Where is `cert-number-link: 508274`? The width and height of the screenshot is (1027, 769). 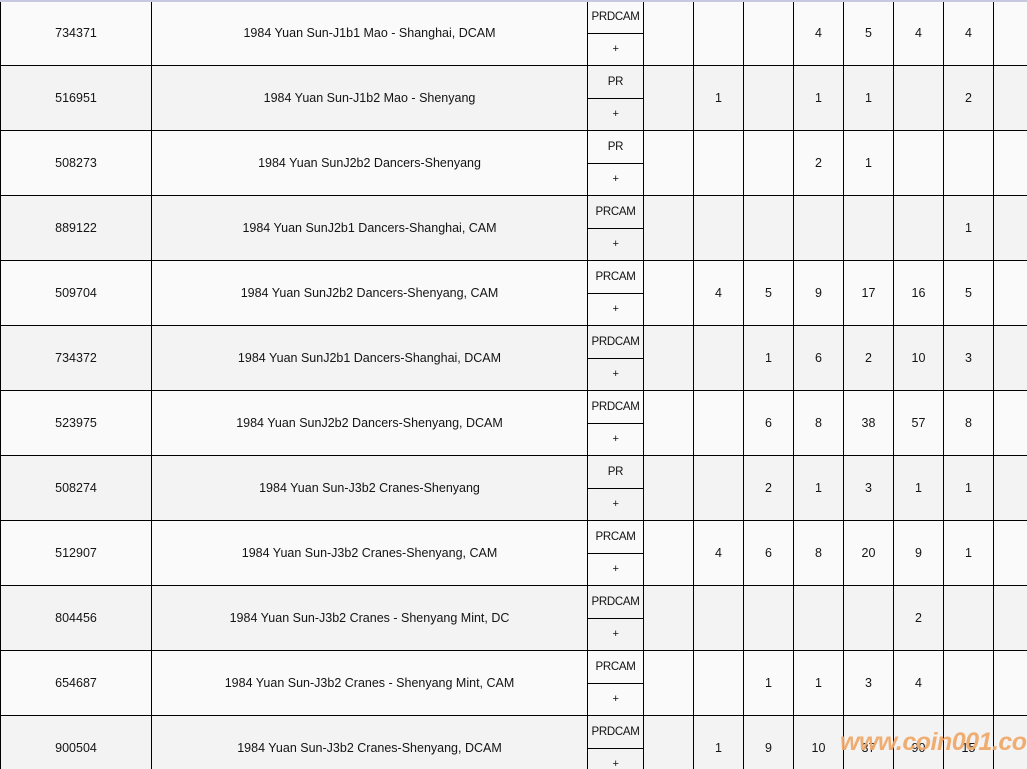
cert-number-link: 508274 is located at coordinates (76, 488).